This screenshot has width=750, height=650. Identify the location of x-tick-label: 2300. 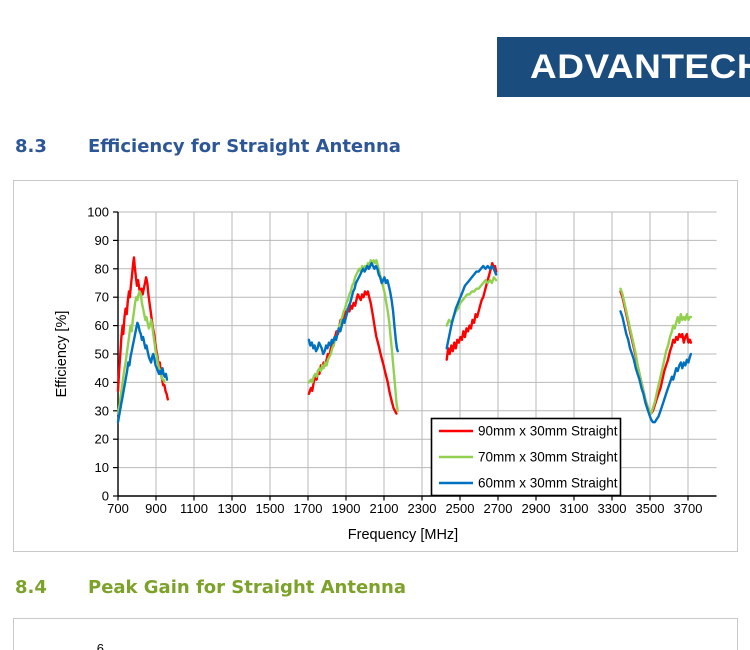
(422, 508).